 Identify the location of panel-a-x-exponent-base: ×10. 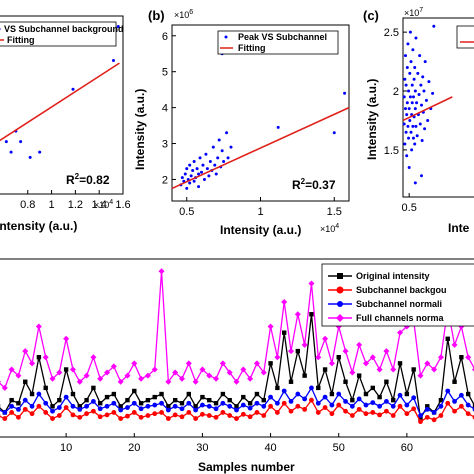
(101, 205).